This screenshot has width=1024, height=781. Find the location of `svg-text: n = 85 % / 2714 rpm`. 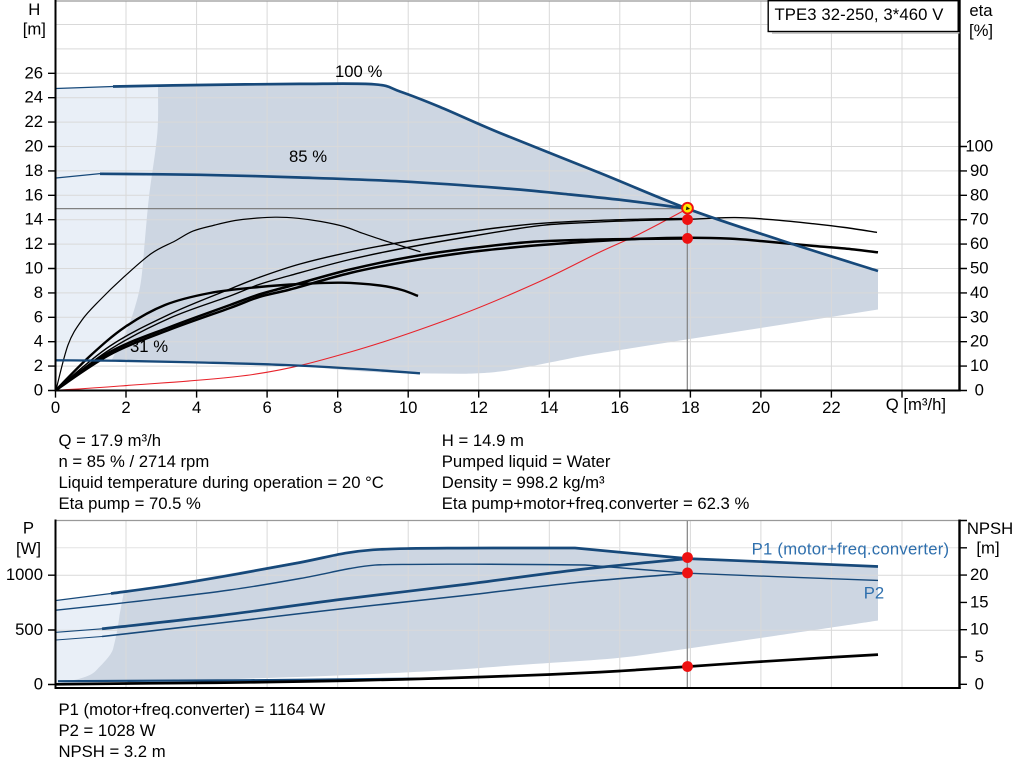

svg-text: n = 85 % / 2714 rpm is located at coordinates (134, 461).